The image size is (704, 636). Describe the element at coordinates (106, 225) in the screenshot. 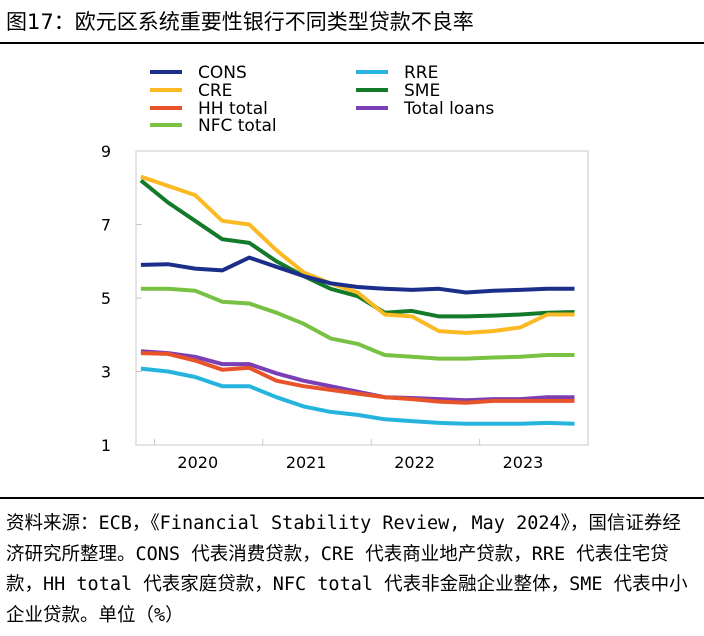

I see `y-tick-label: 7` at that location.